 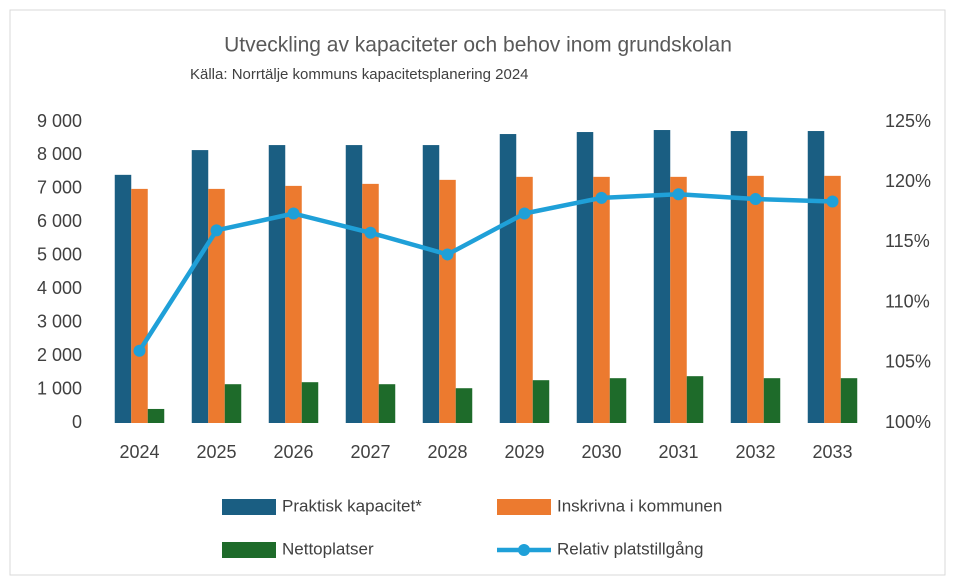 I want to click on legend-label: Praktisk kapacitet*, so click(x=352, y=505).